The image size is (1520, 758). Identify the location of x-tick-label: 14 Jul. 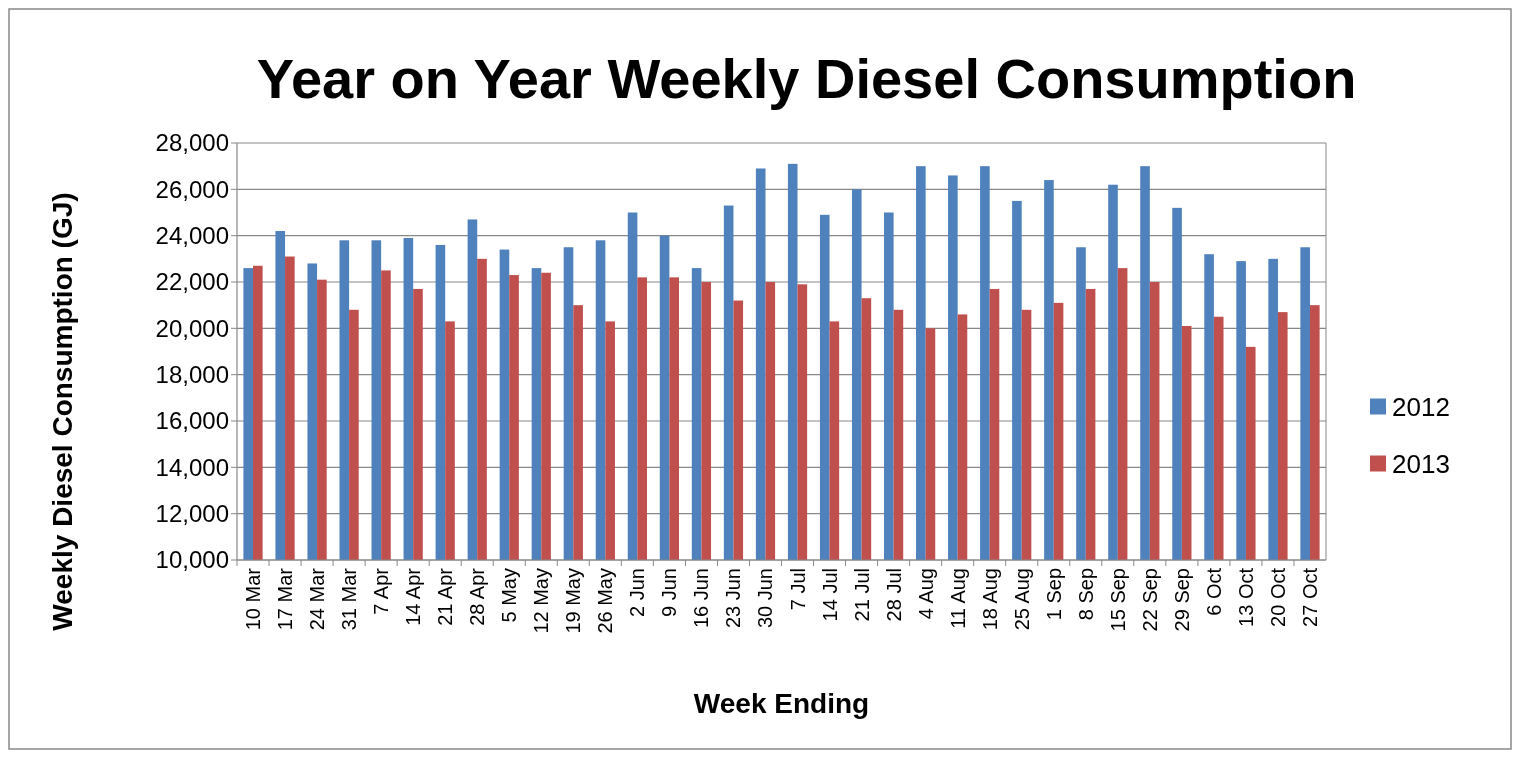
(829, 595).